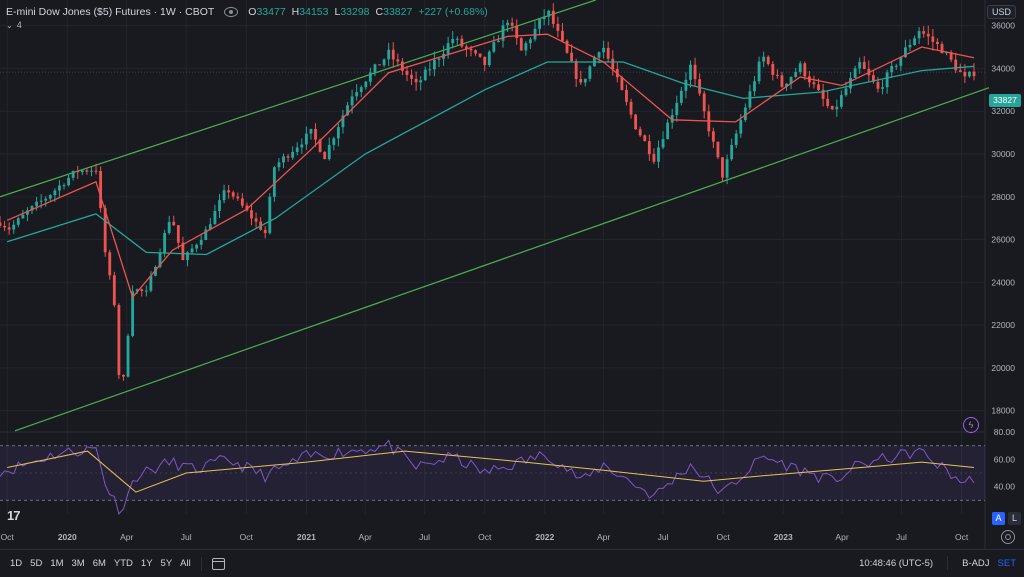 The width and height of the screenshot is (1024, 577). Describe the element at coordinates (14, 515) in the screenshot. I see `tradingview-logo-icon: 17` at that location.